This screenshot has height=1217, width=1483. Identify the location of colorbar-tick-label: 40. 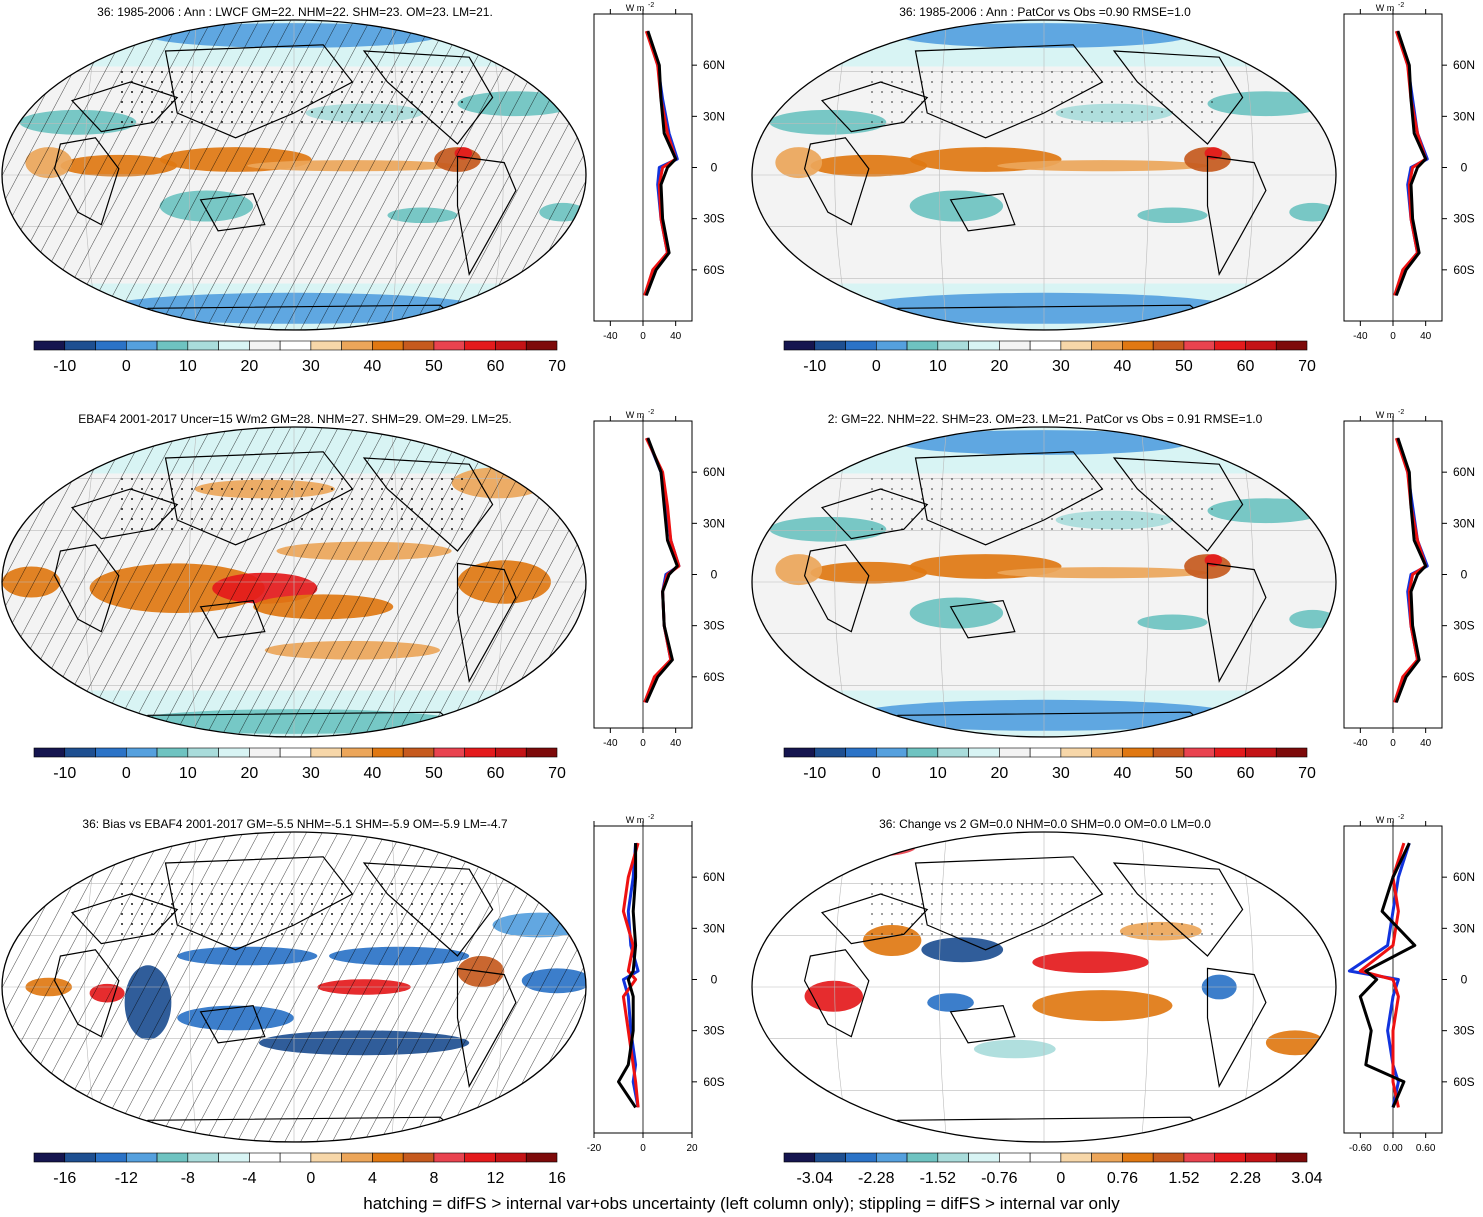
(373, 366).